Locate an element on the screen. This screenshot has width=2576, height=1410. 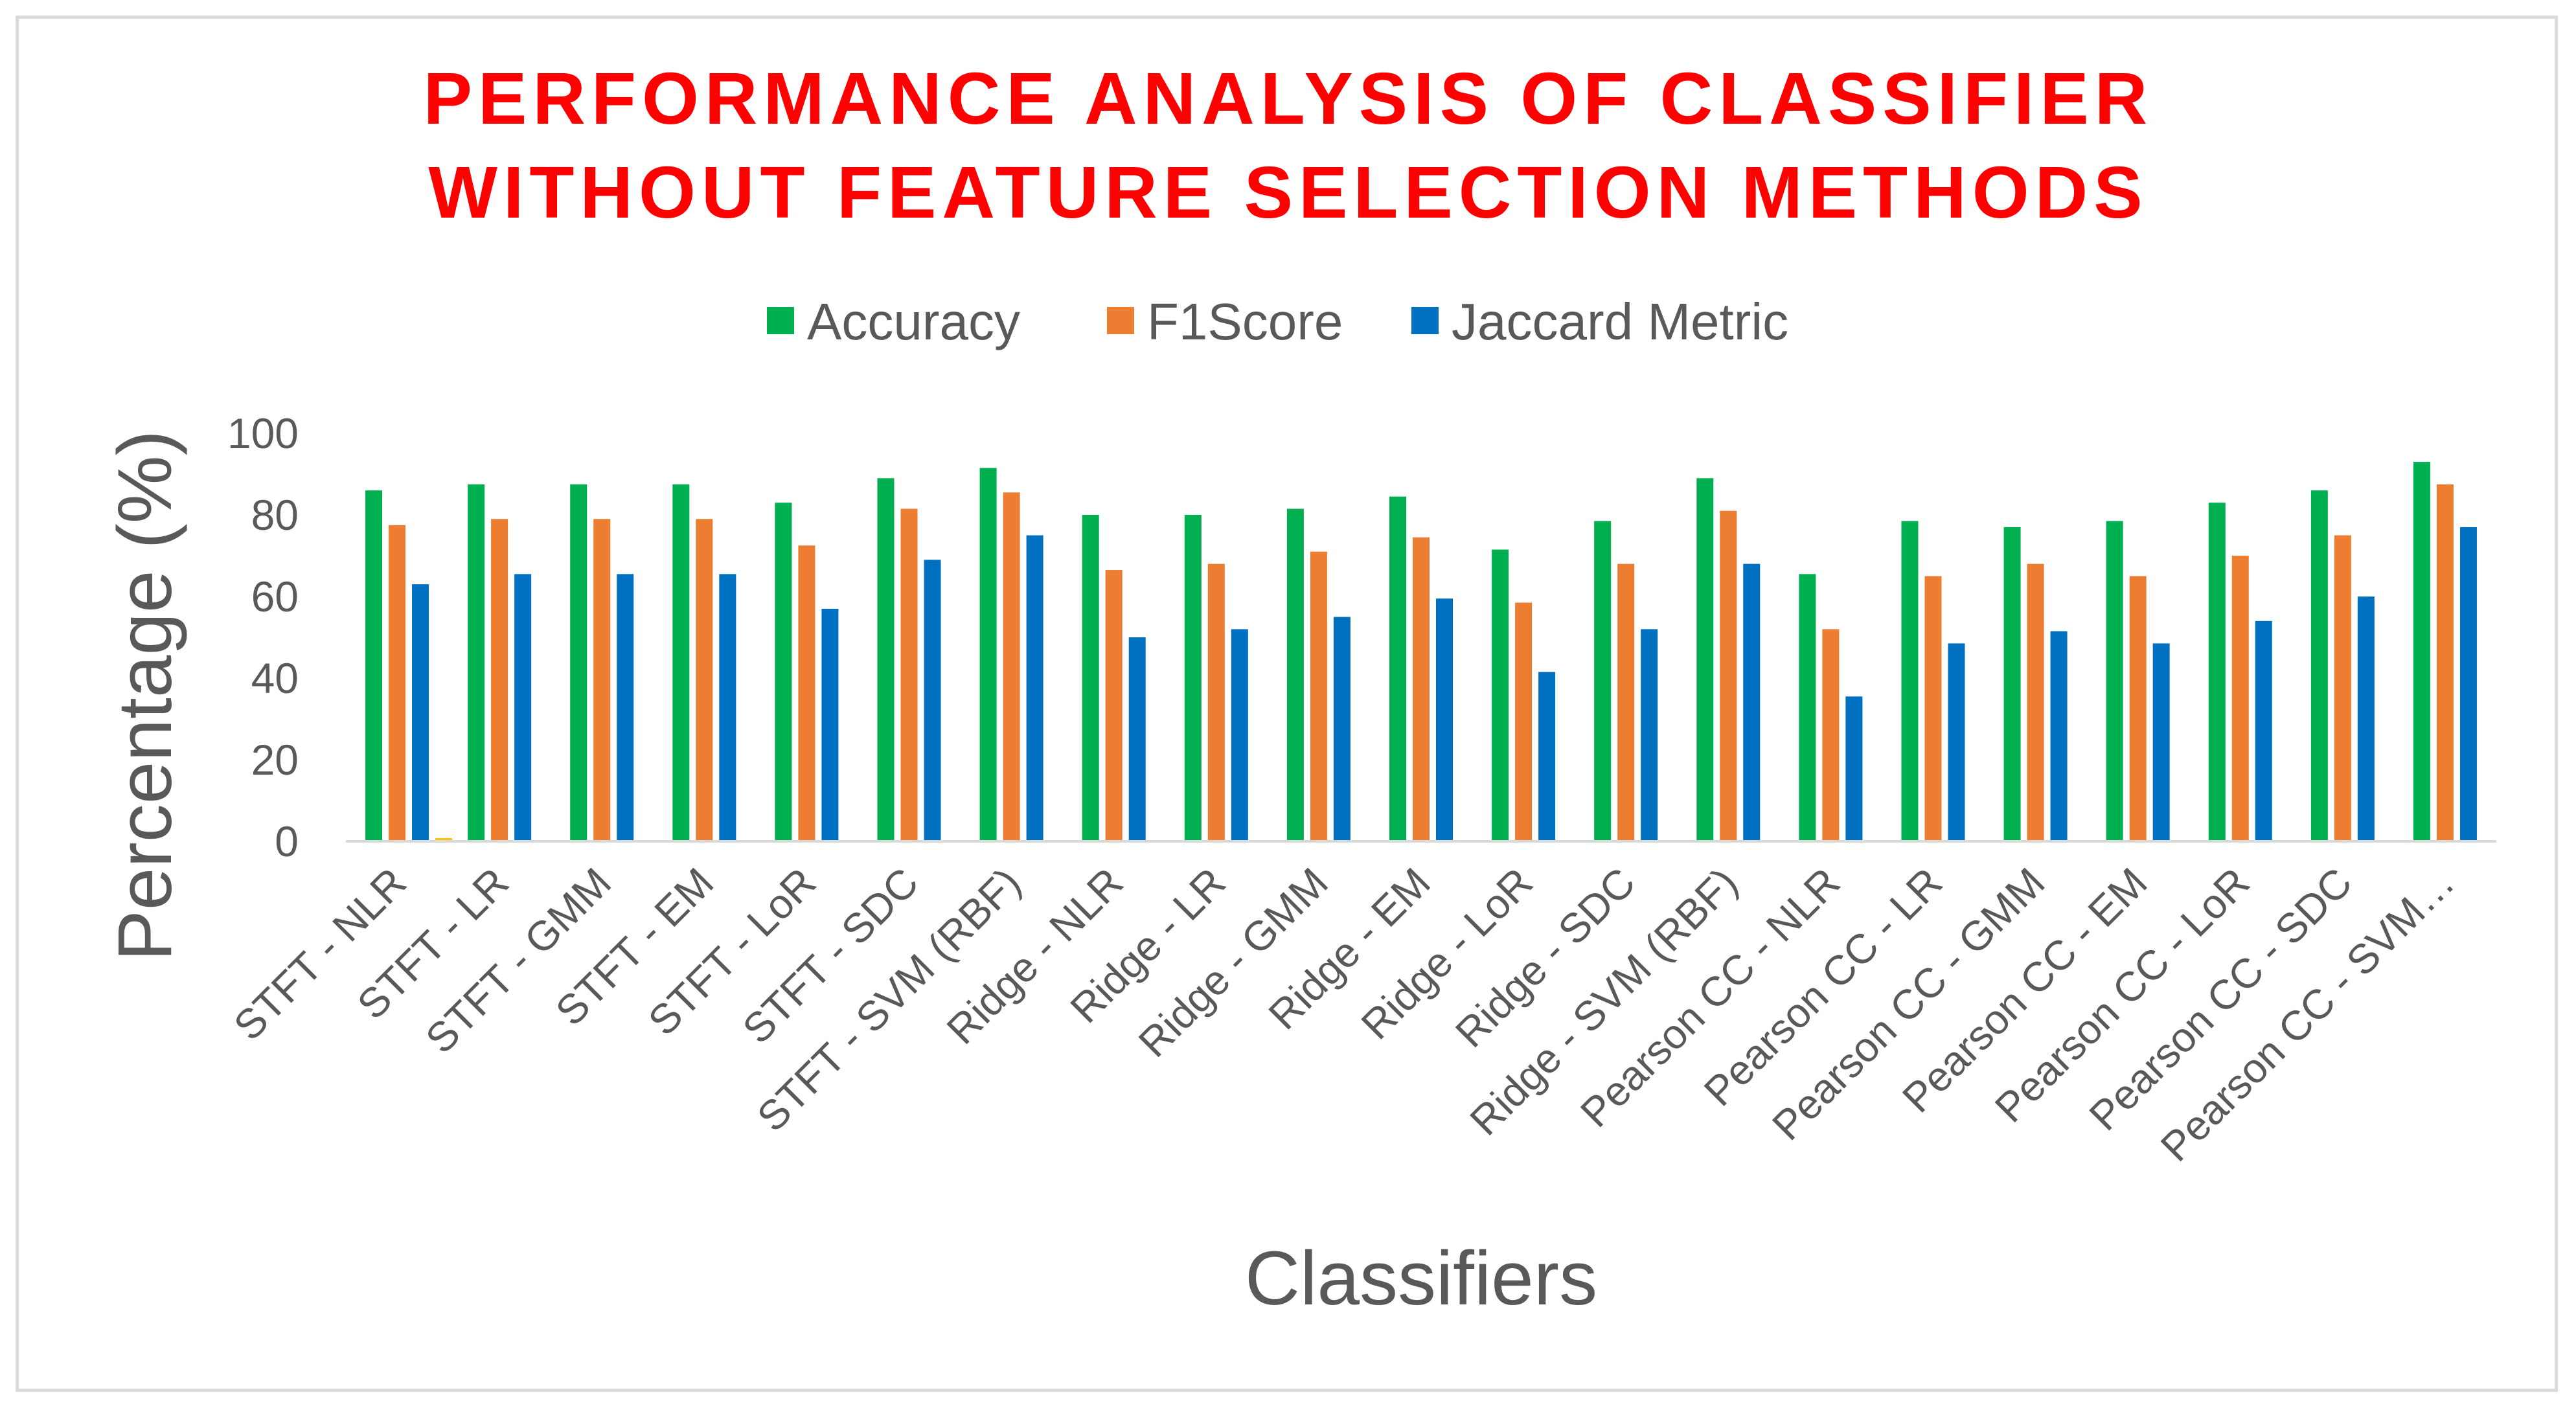
y-tick-label: 80 is located at coordinates (275, 515).